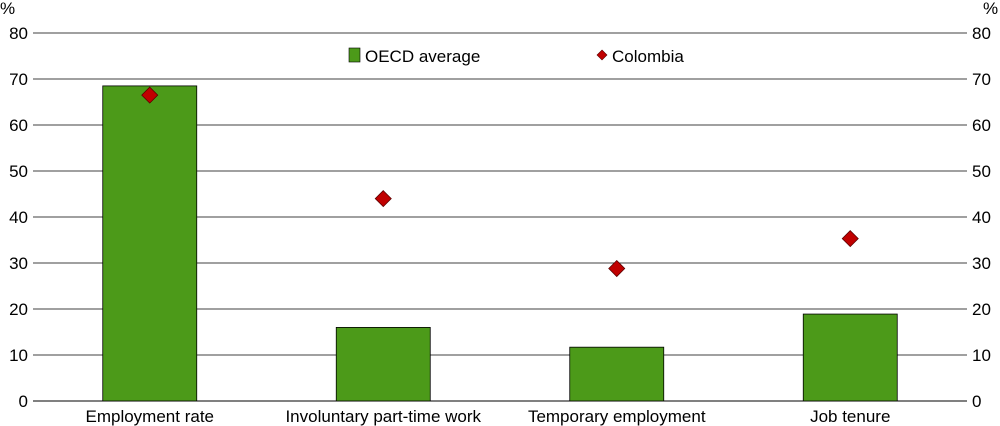 The width and height of the screenshot is (1000, 426). What do you see at coordinates (18, 79) in the screenshot?
I see `y-tick-label-left: 70` at bounding box center [18, 79].